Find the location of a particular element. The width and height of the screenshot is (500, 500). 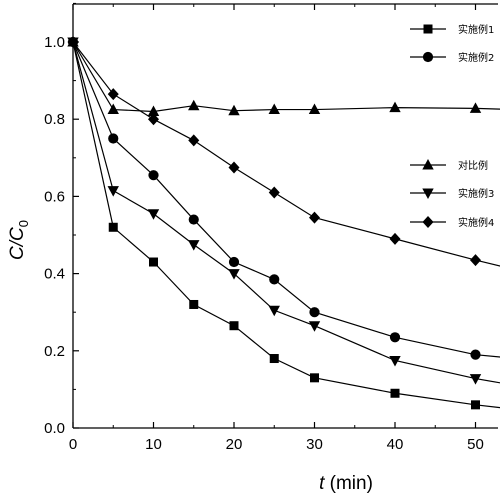

legend-marker-diamond is located at coordinates (428, 222).